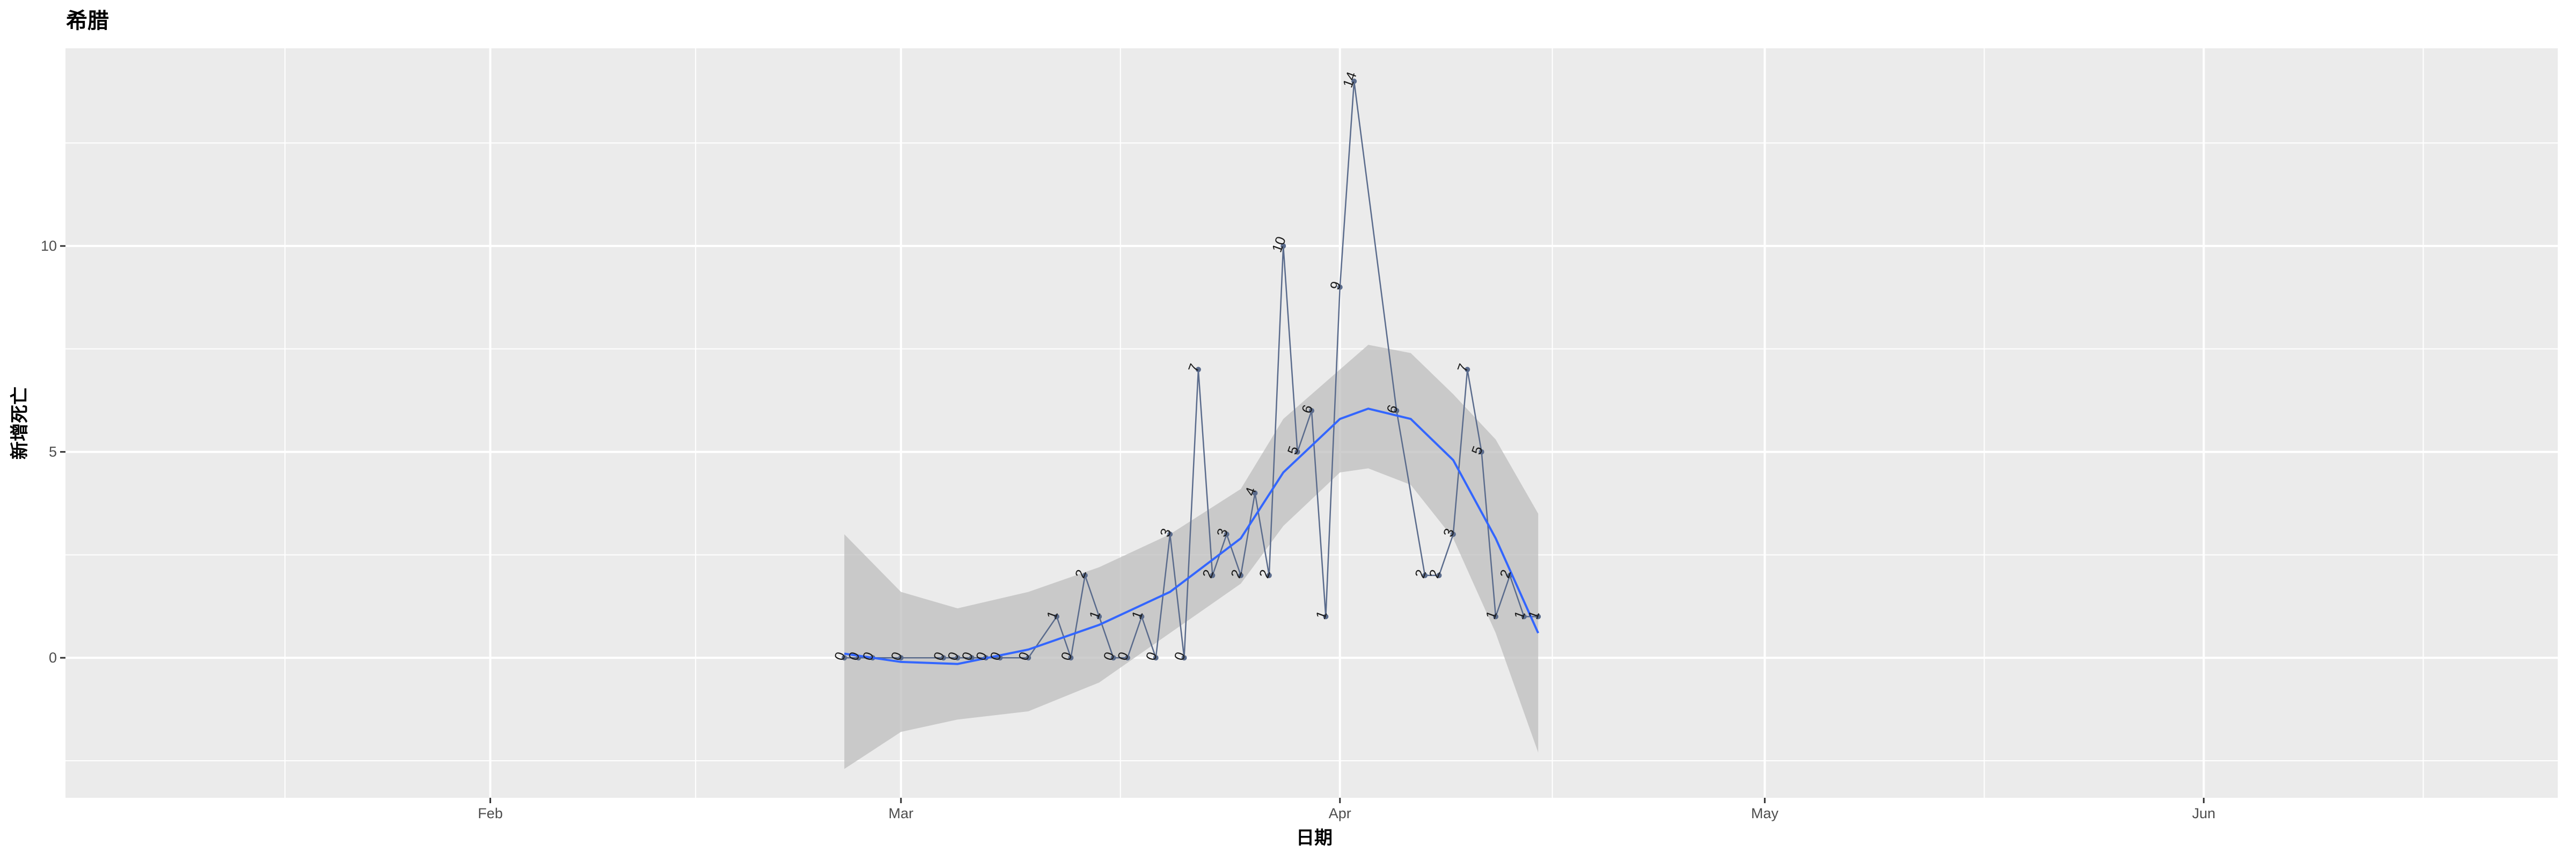 The width and height of the screenshot is (2576, 859). Describe the element at coordinates (2204, 813) in the screenshot. I see `x-tick-label: Jun` at that location.